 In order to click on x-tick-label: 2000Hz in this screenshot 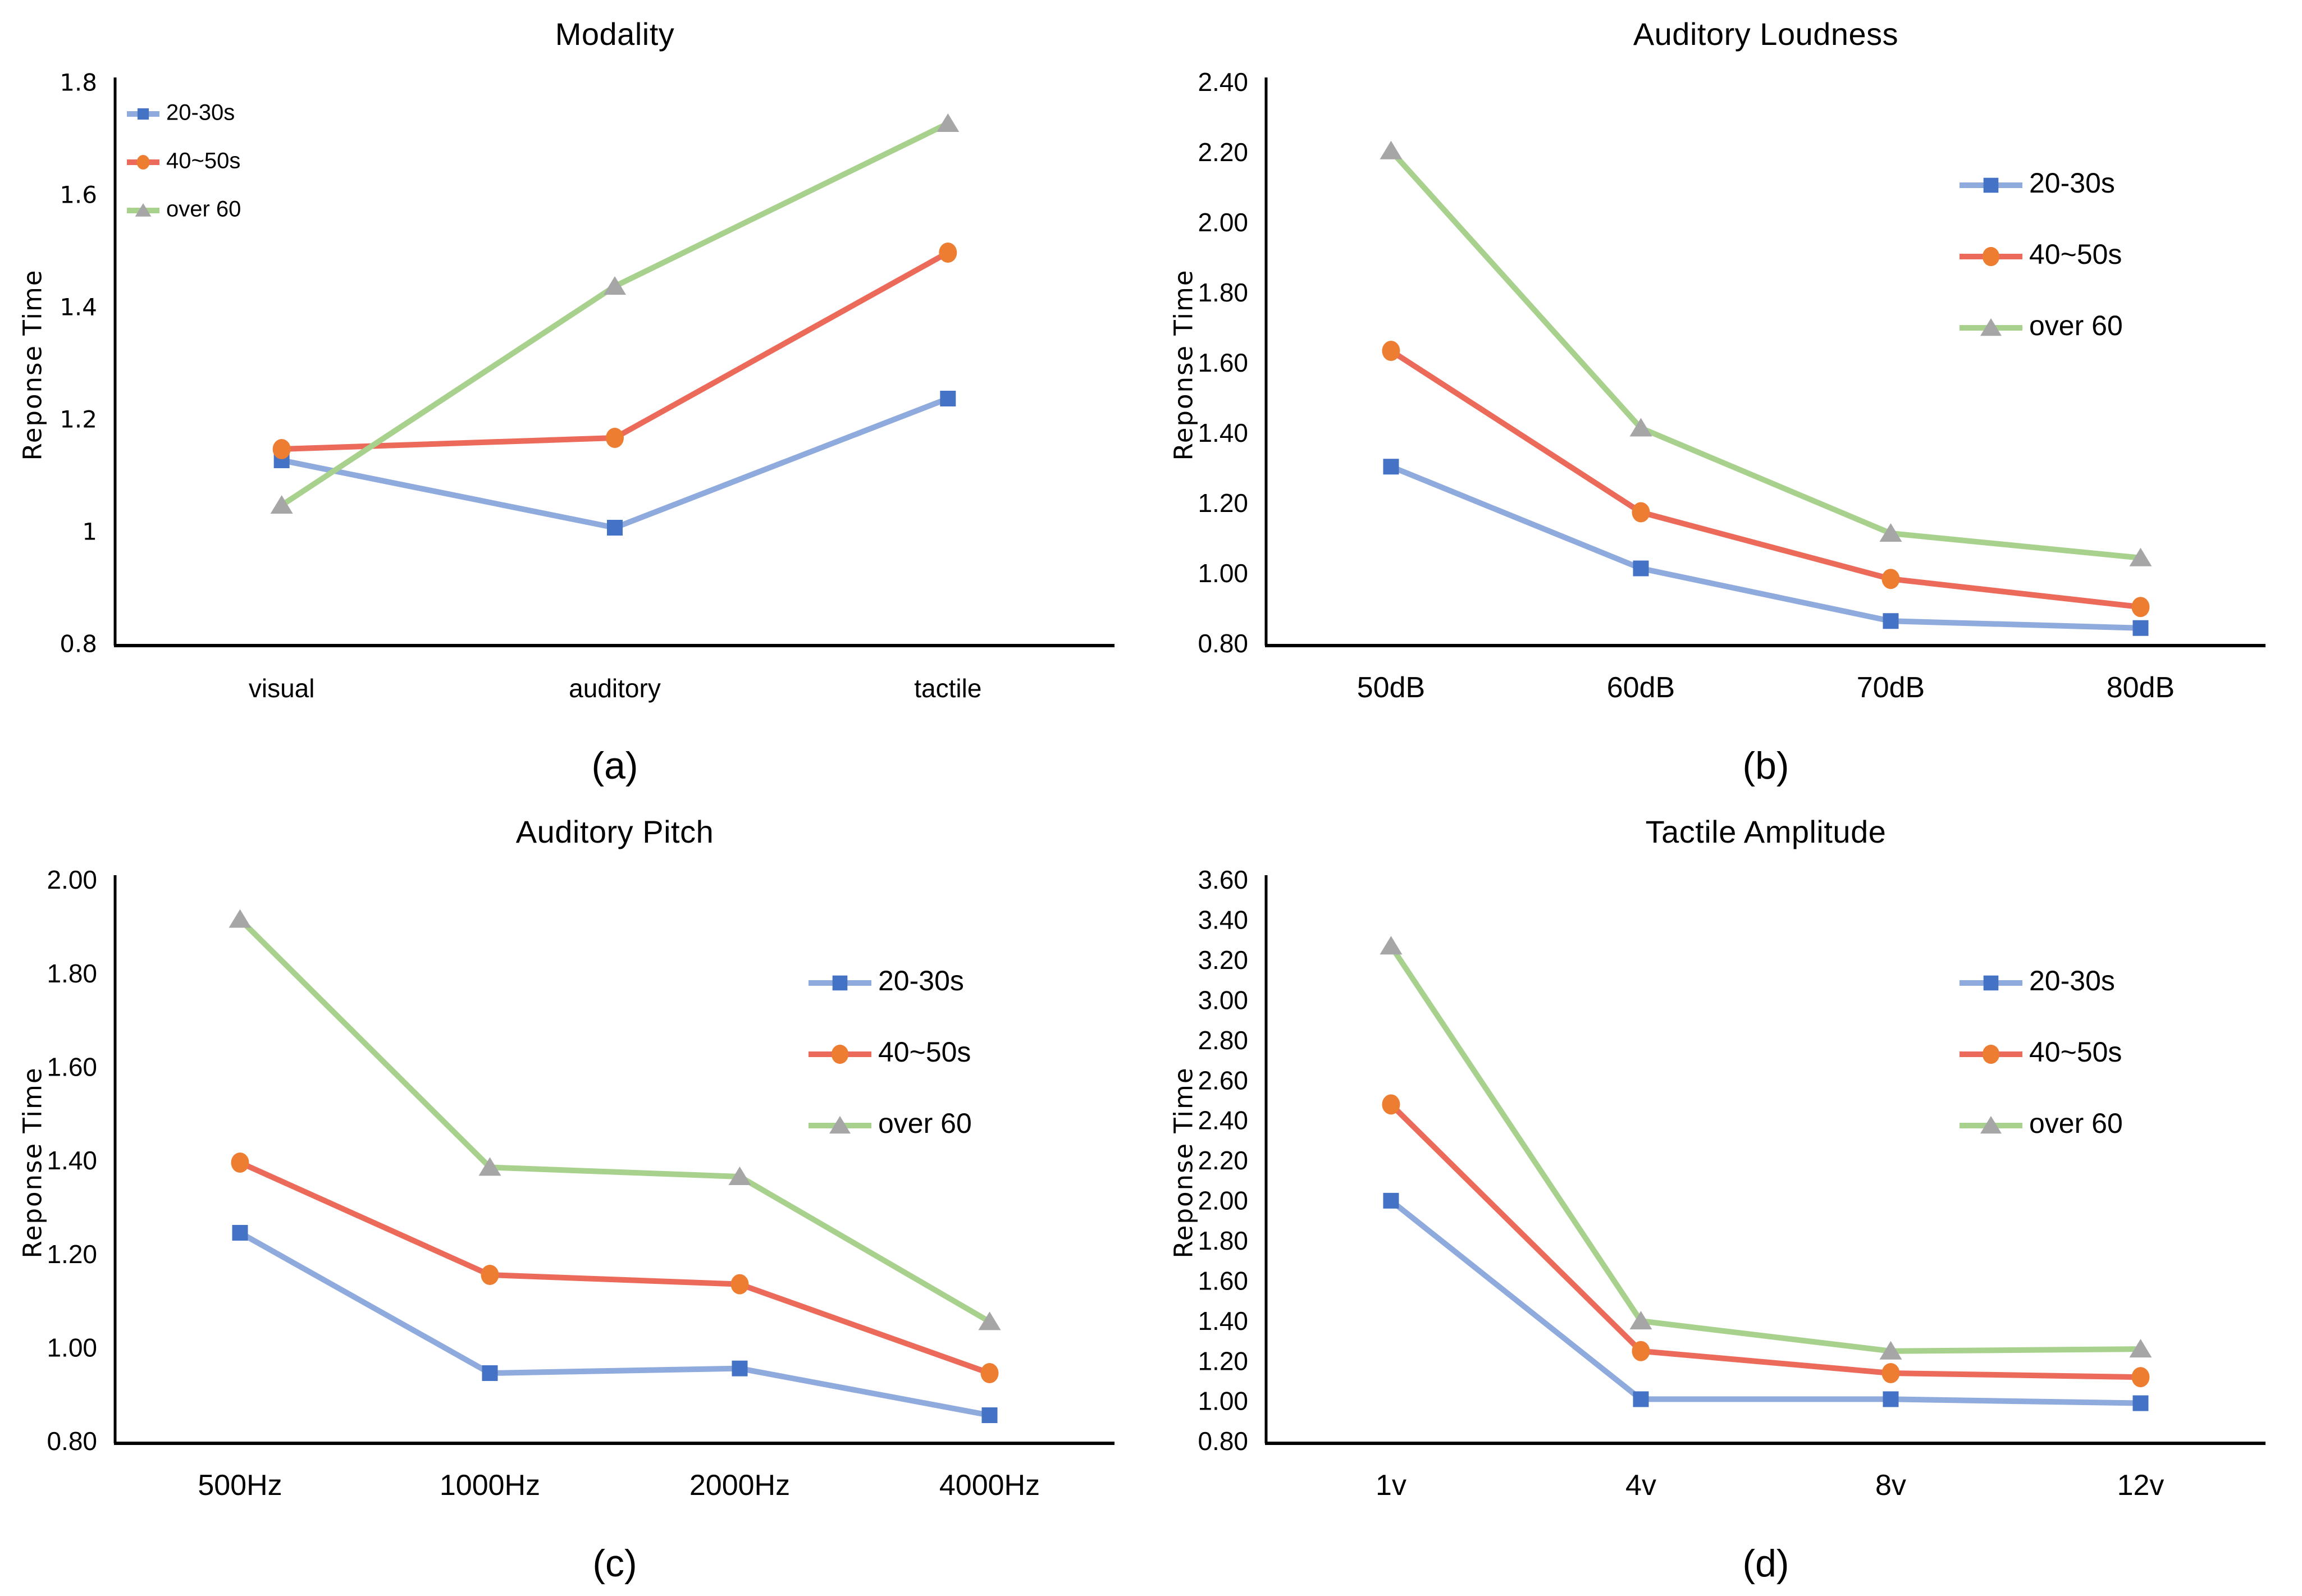, I will do `click(740, 1485)`.